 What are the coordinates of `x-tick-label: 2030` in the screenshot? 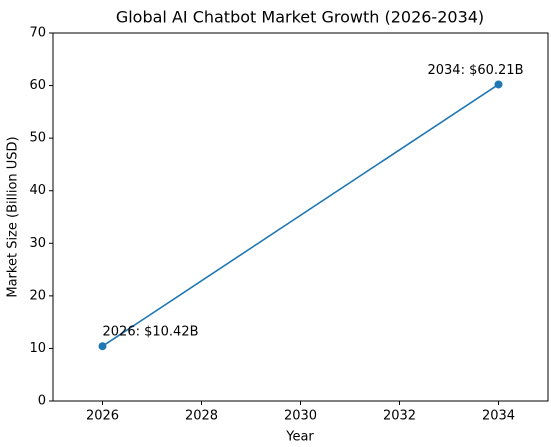 It's located at (300, 416).